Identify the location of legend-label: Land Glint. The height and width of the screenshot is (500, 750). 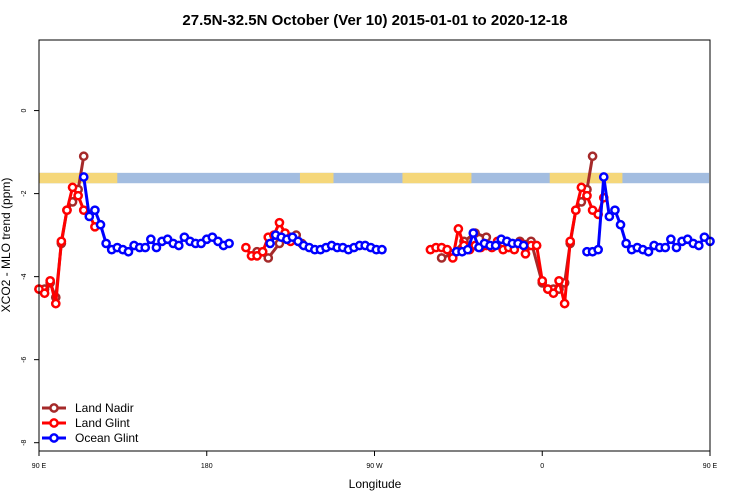
(102, 423).